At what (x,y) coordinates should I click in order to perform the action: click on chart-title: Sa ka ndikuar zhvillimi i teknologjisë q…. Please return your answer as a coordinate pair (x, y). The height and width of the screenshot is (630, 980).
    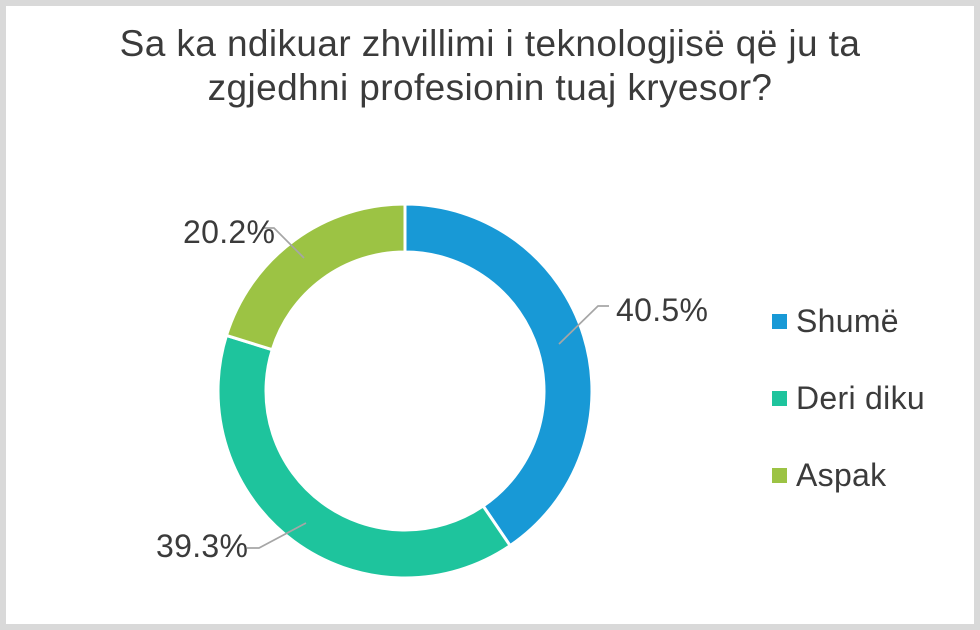
    Looking at the image, I should click on (490, 66).